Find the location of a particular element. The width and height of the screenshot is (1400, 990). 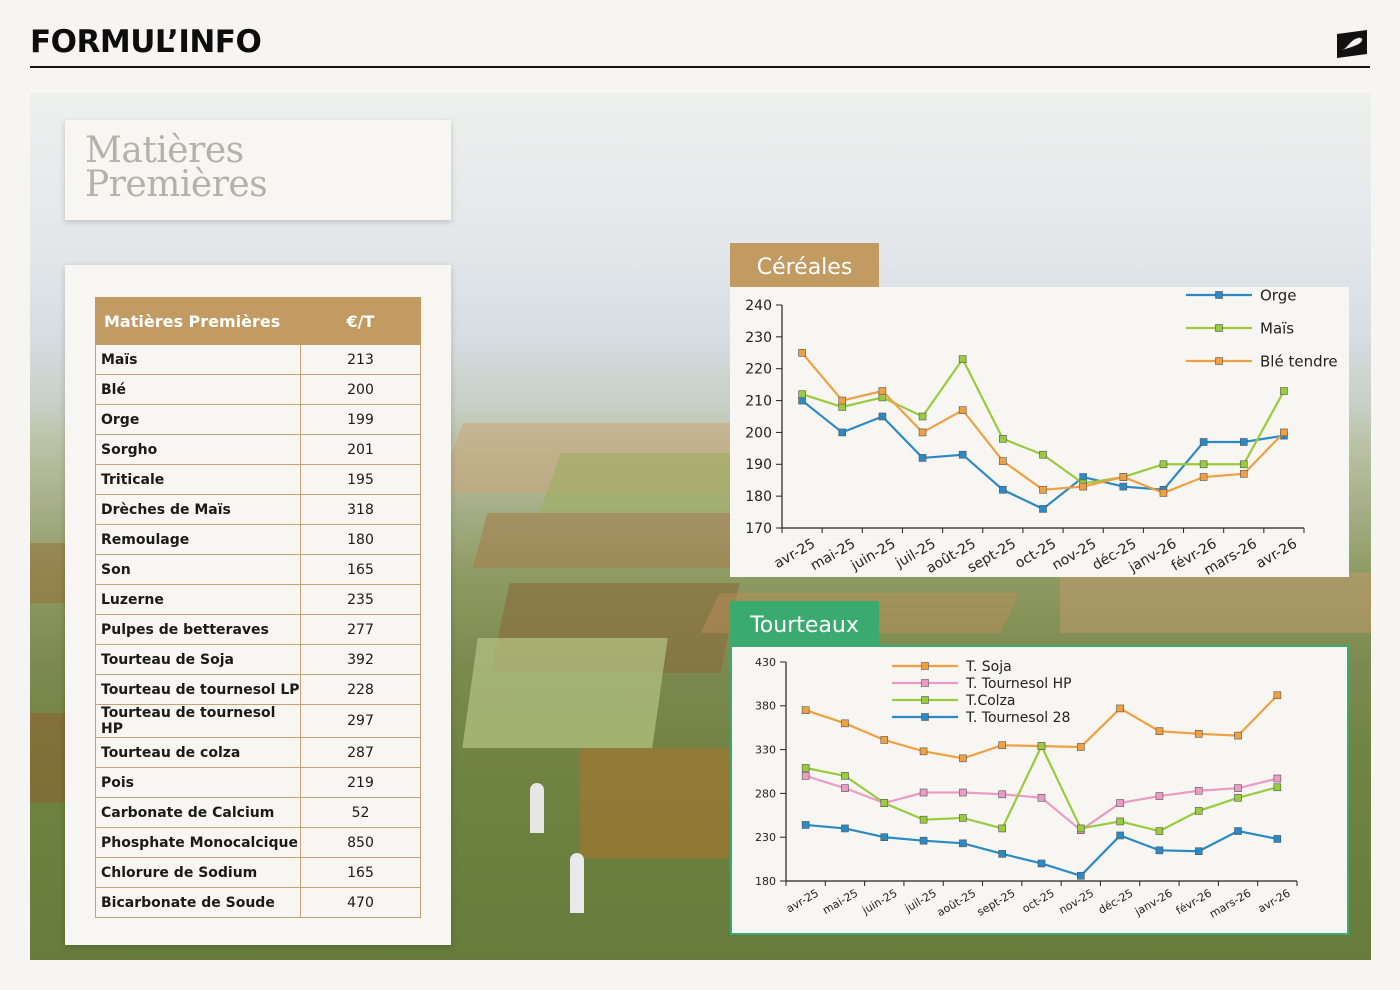

material-name: Bicarbonate de Soude is located at coordinates (198, 902).